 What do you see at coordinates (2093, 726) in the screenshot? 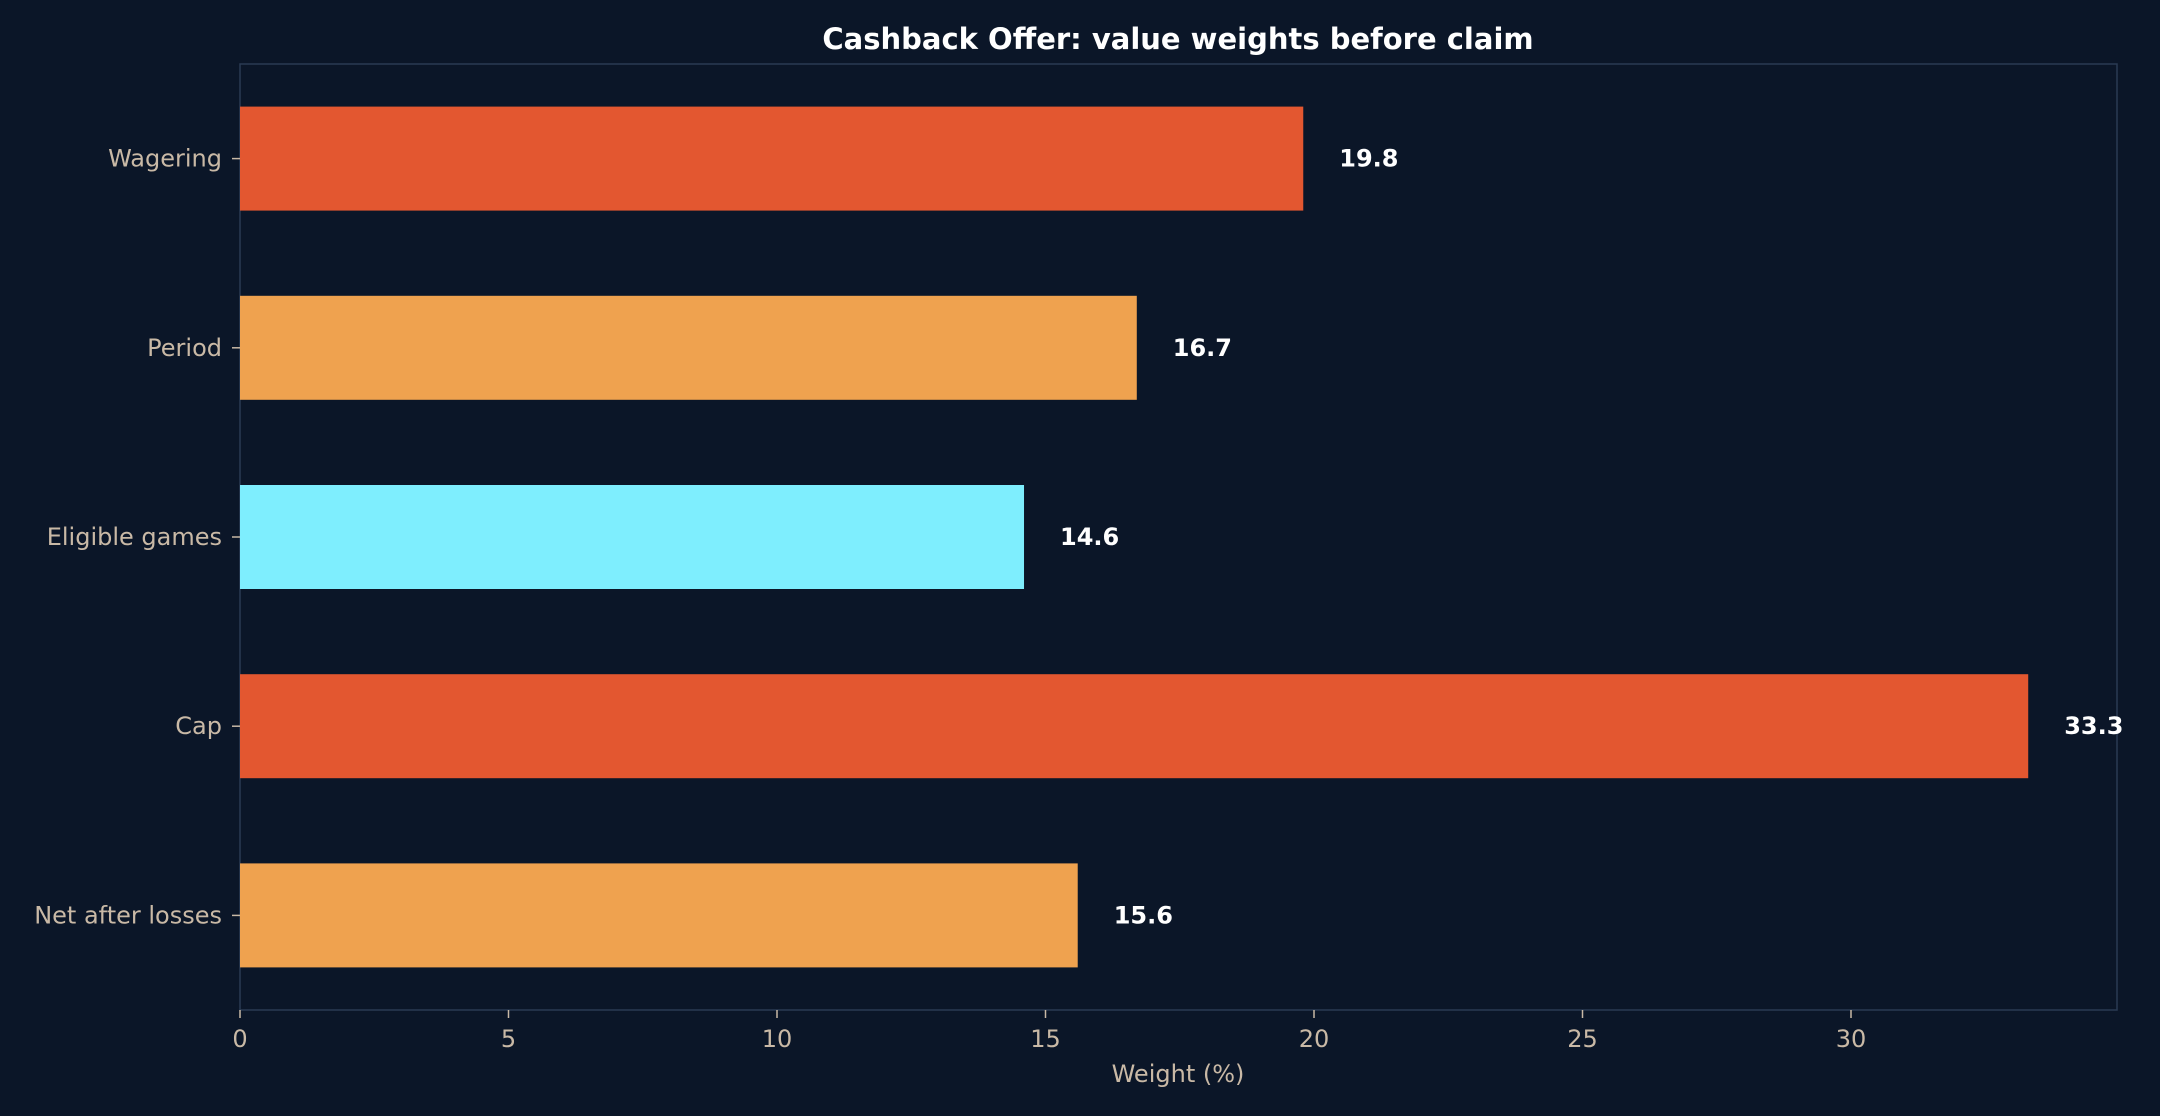
I see `data-label-cap: 33.3` at bounding box center [2093, 726].